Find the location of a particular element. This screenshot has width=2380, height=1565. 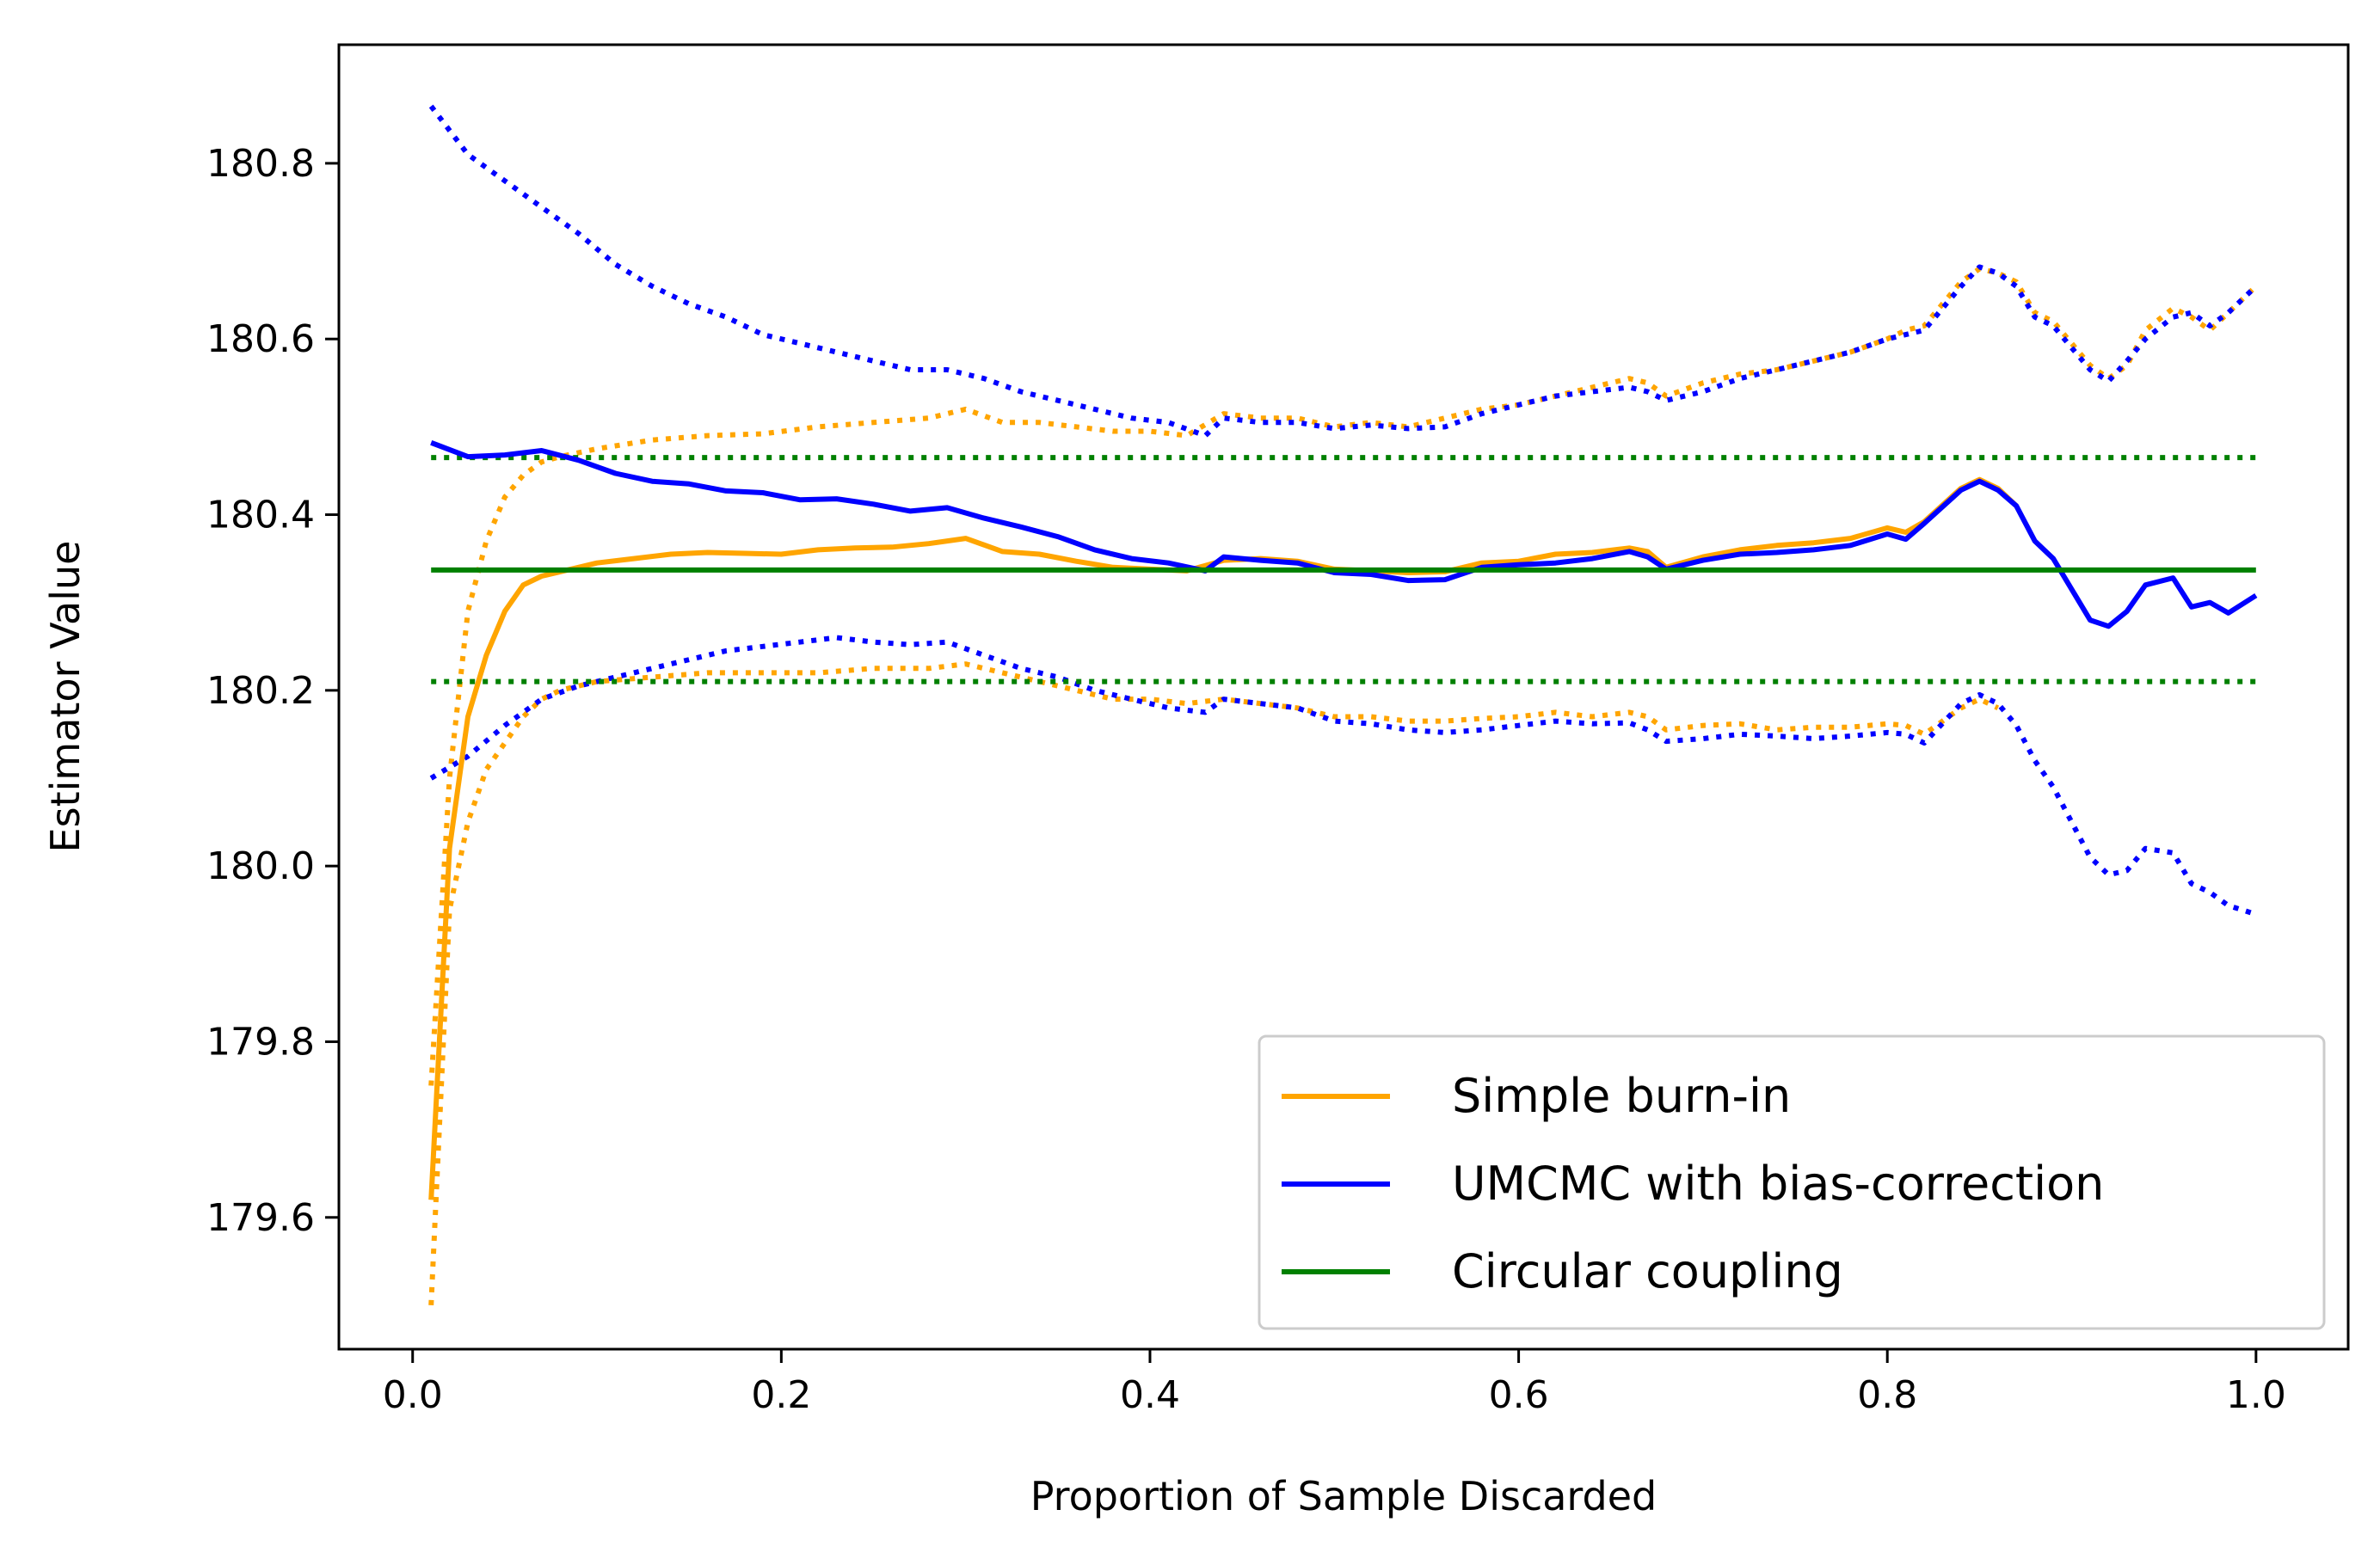

x-tick-label: 0.0 is located at coordinates (413, 1395).